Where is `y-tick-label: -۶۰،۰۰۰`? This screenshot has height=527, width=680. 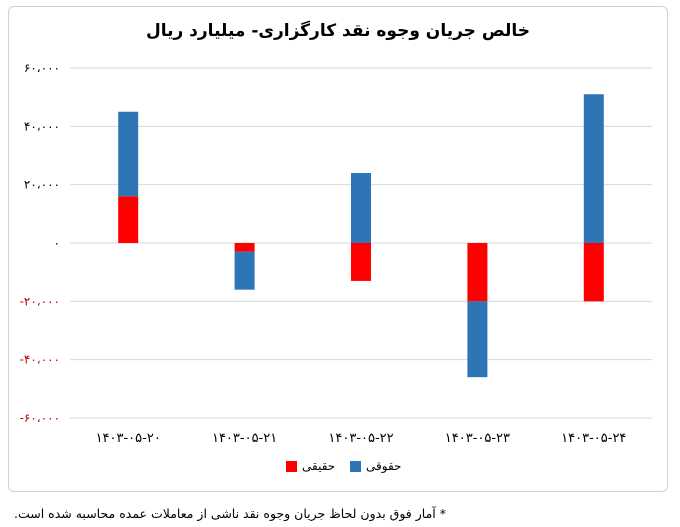 y-tick-label: -۶۰،۰۰۰ is located at coordinates (40, 418).